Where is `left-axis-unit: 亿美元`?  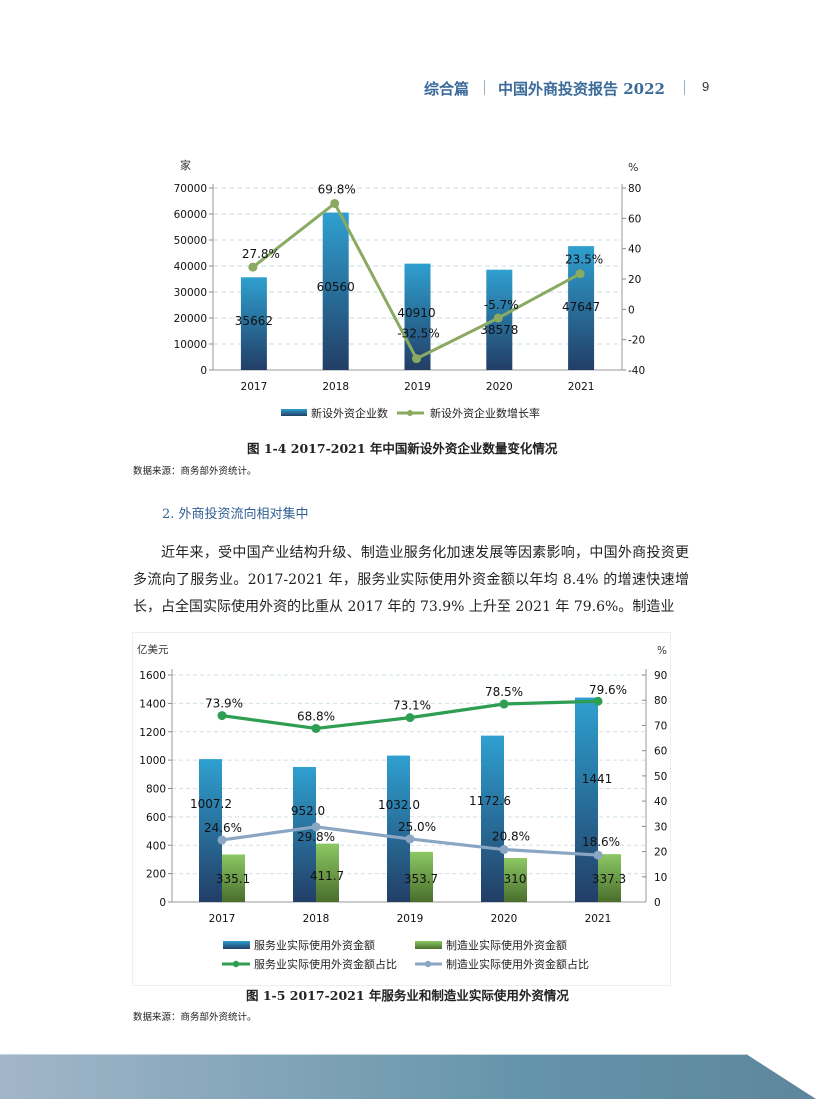 left-axis-unit: 亿美元 is located at coordinates (153, 649).